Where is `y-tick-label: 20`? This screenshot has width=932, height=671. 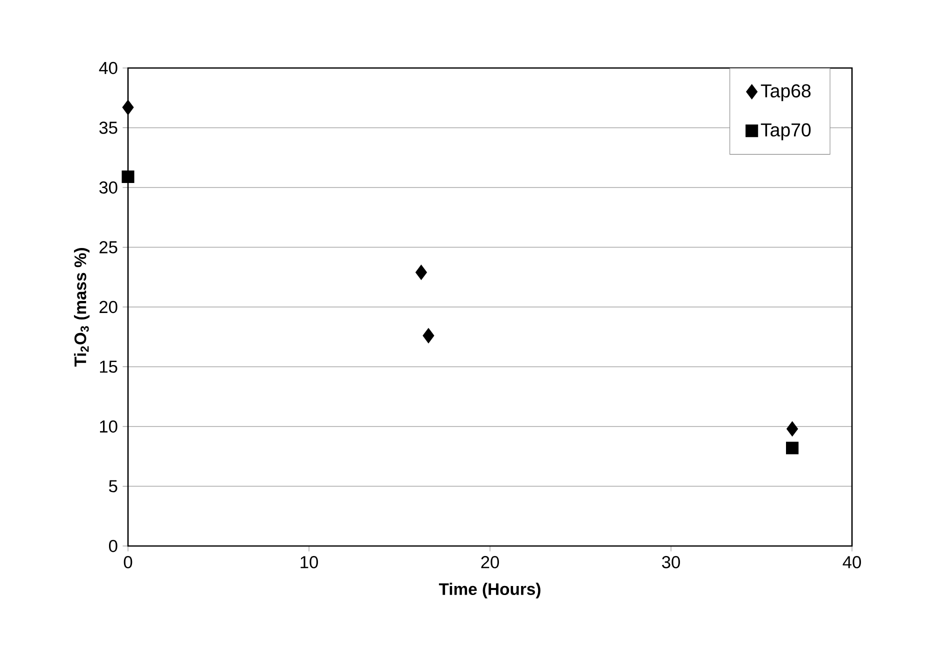 y-tick-label: 20 is located at coordinates (109, 307).